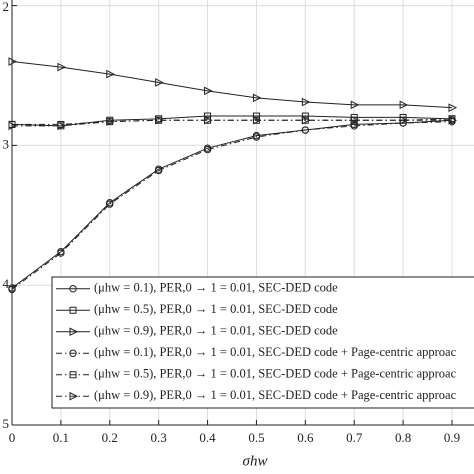 The height and width of the screenshot is (474, 474). Describe the element at coordinates (12, 437) in the screenshot. I see `x-tick-label: 0` at that location.